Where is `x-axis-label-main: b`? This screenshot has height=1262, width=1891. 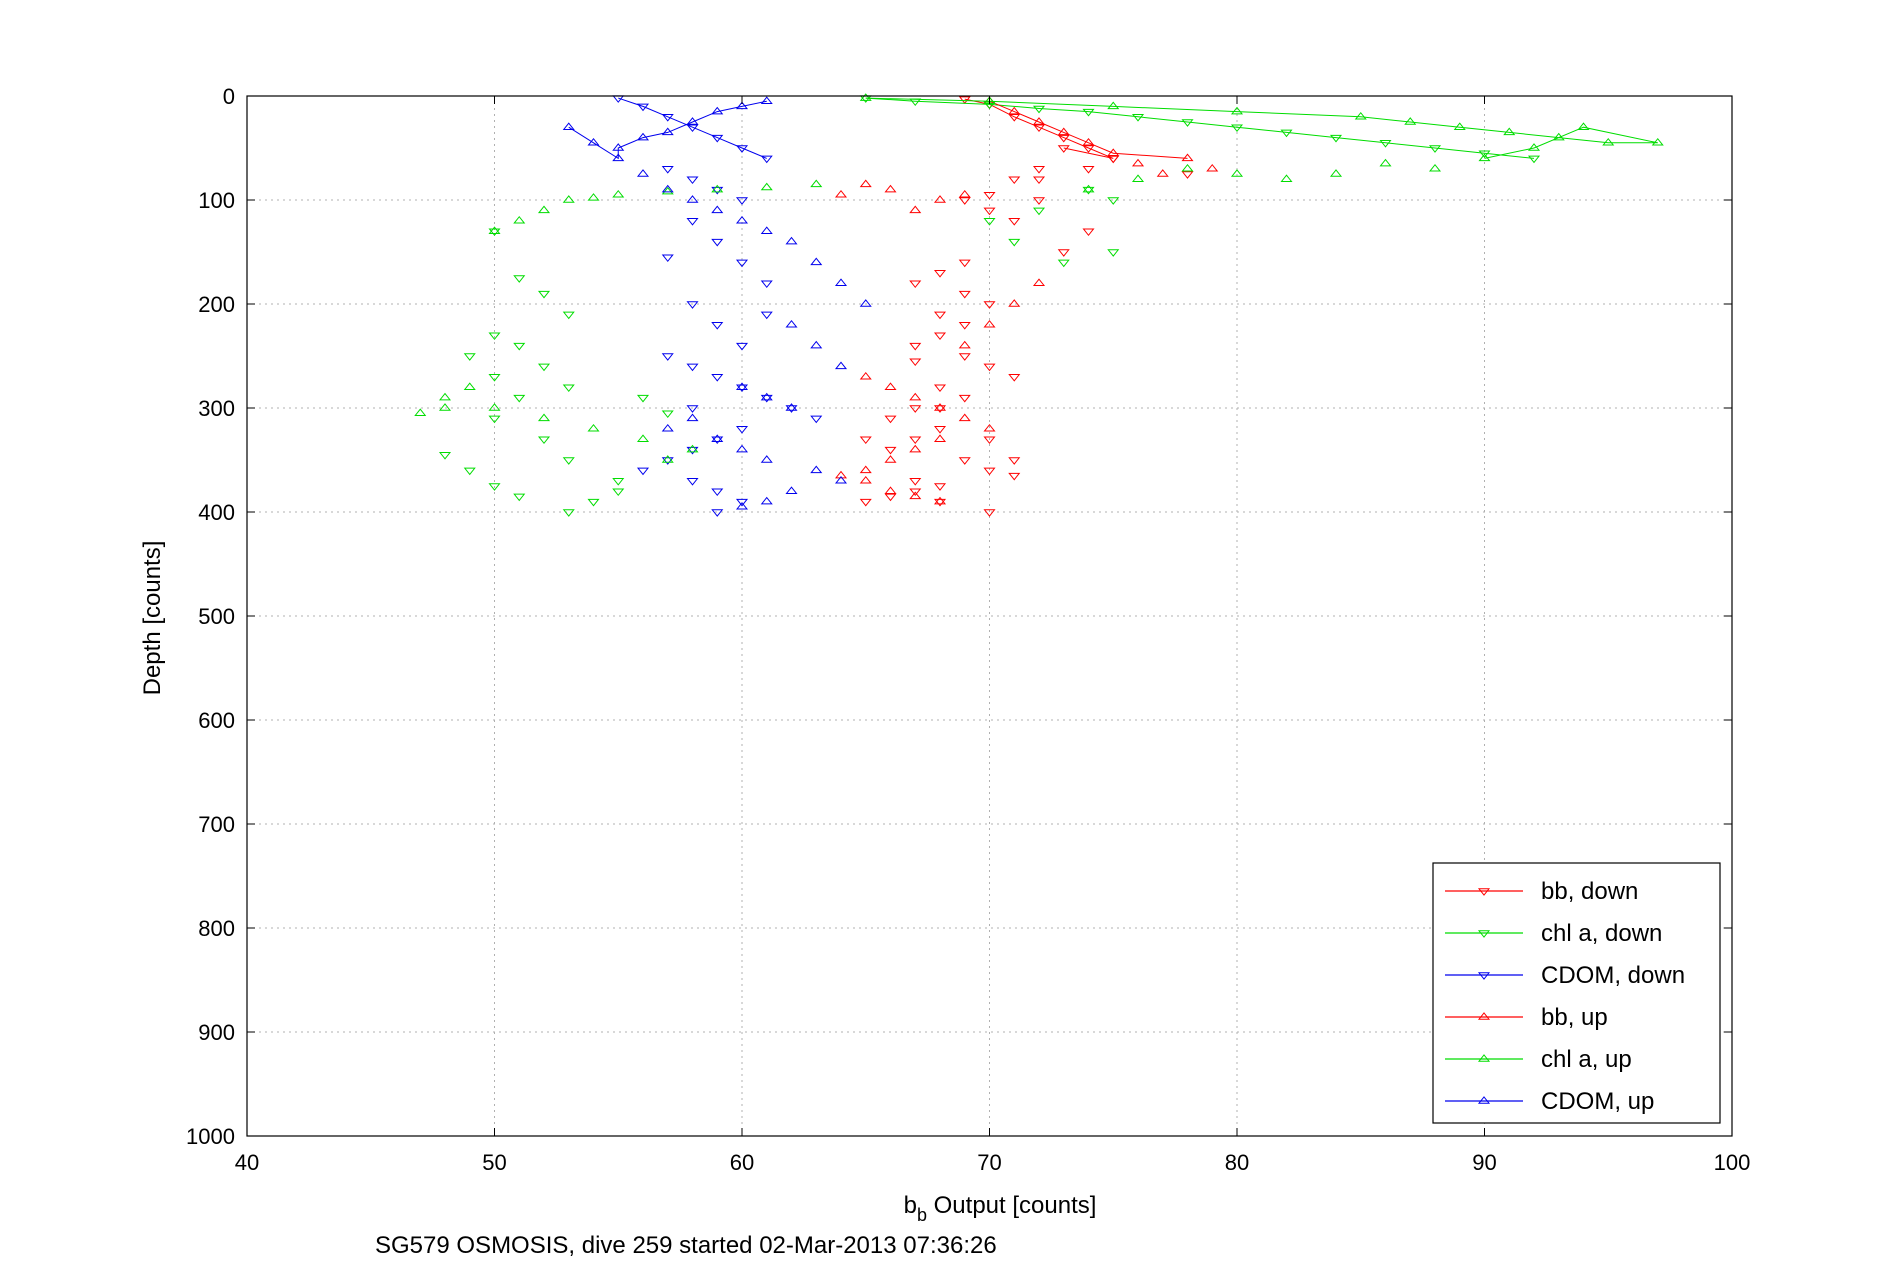
x-axis-label-main: b is located at coordinates (910, 1205).